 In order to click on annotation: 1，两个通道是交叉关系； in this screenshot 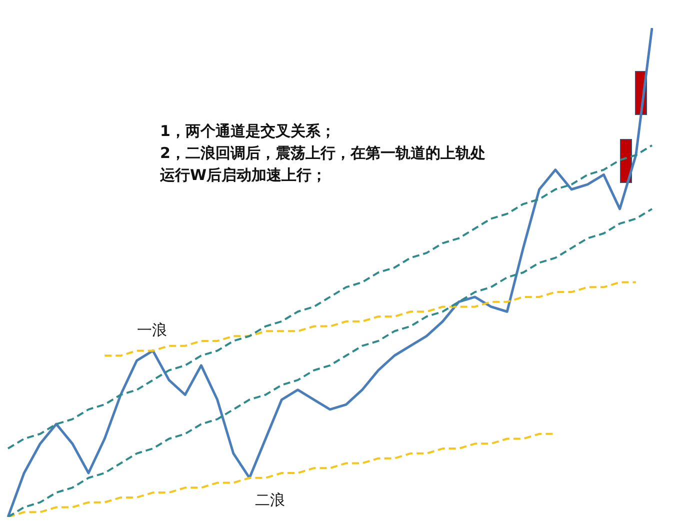, I will do `click(248, 131)`.